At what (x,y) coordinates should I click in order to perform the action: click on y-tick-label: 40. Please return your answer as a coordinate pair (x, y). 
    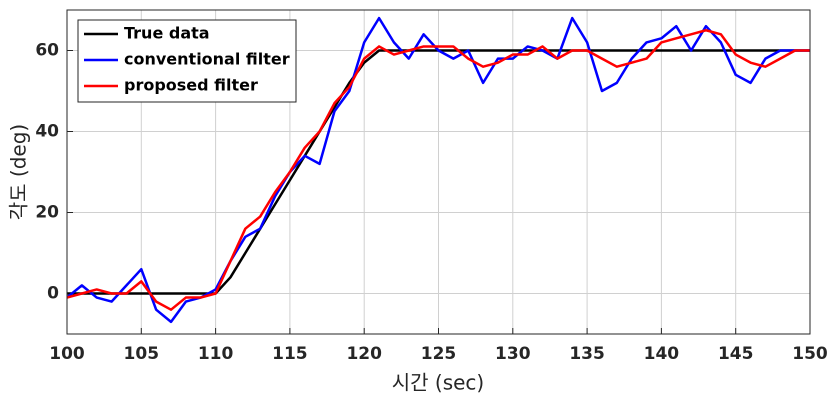
    Looking at the image, I should click on (47, 132).